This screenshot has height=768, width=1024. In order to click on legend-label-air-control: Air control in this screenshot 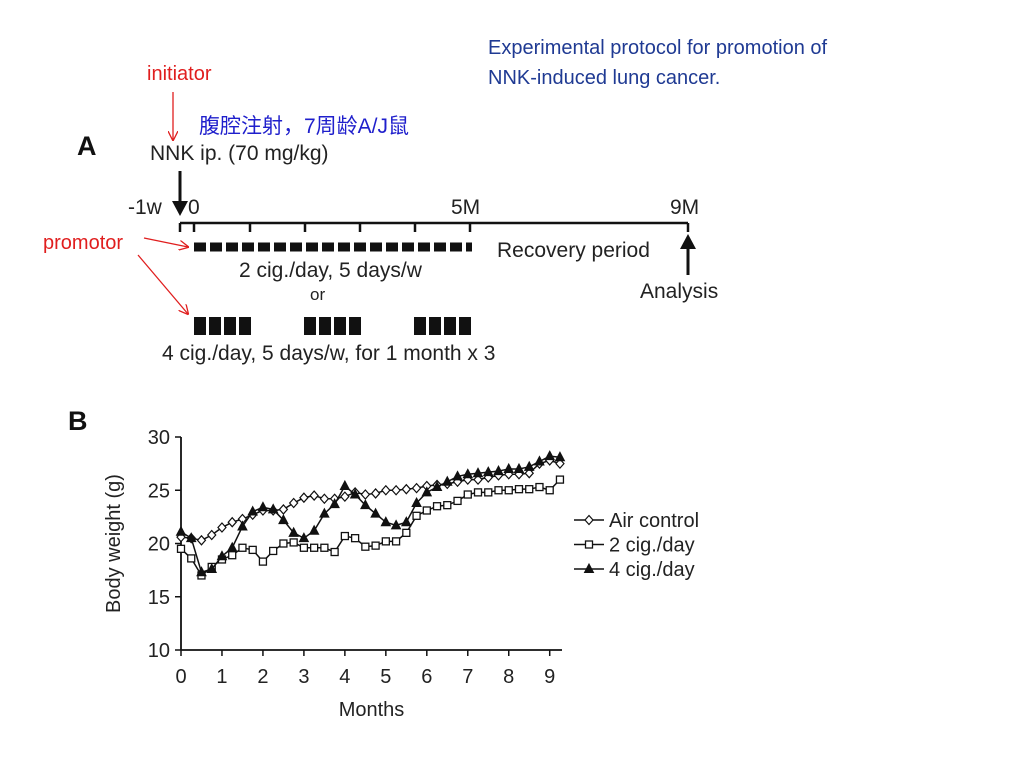, I will do `click(654, 521)`.